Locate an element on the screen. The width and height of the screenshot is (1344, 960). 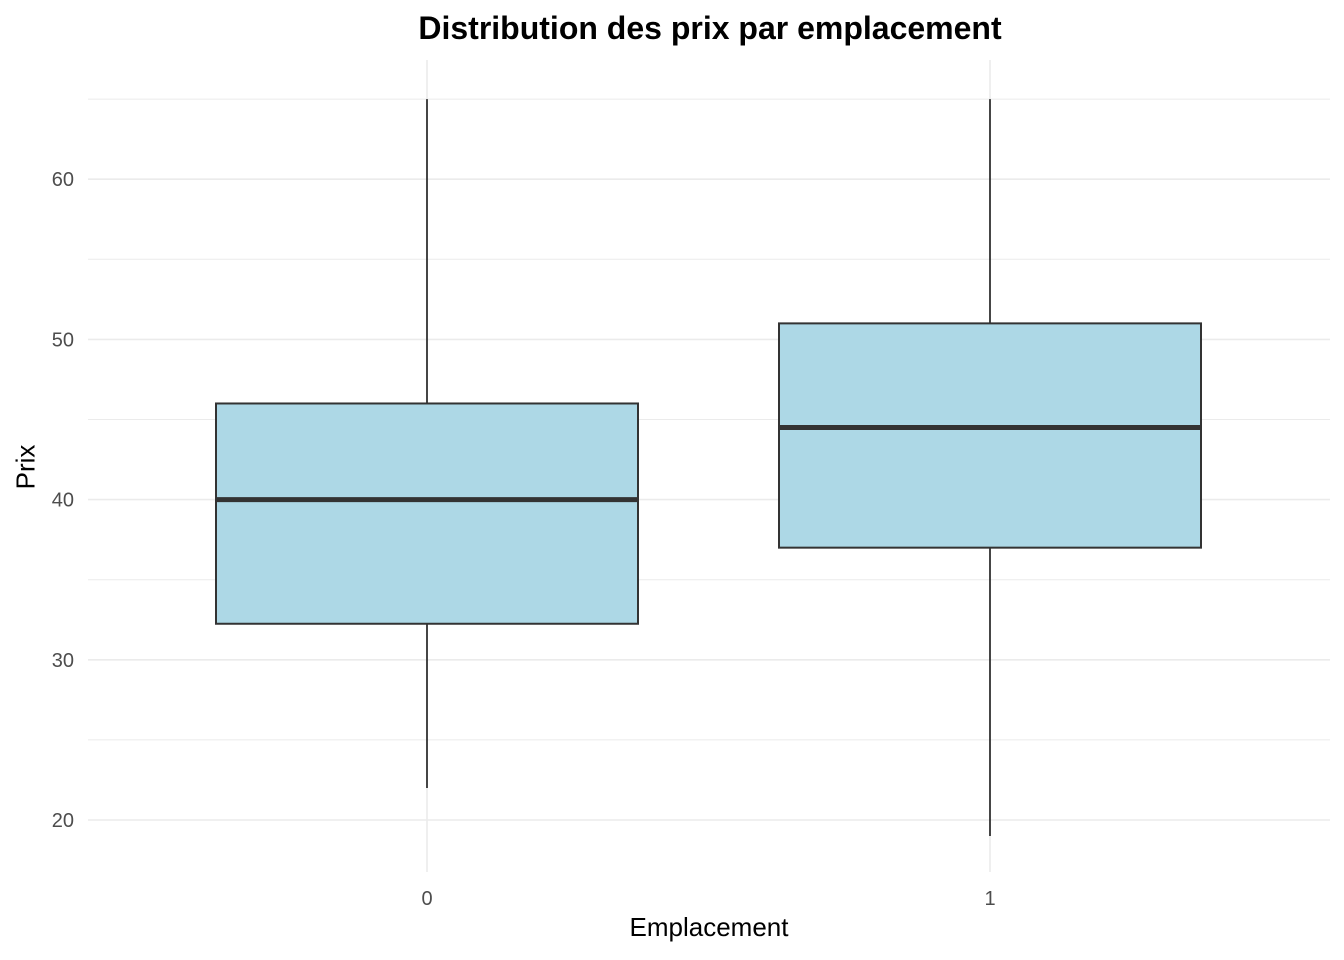
x-axis-label: Emplacement is located at coordinates (709, 927).